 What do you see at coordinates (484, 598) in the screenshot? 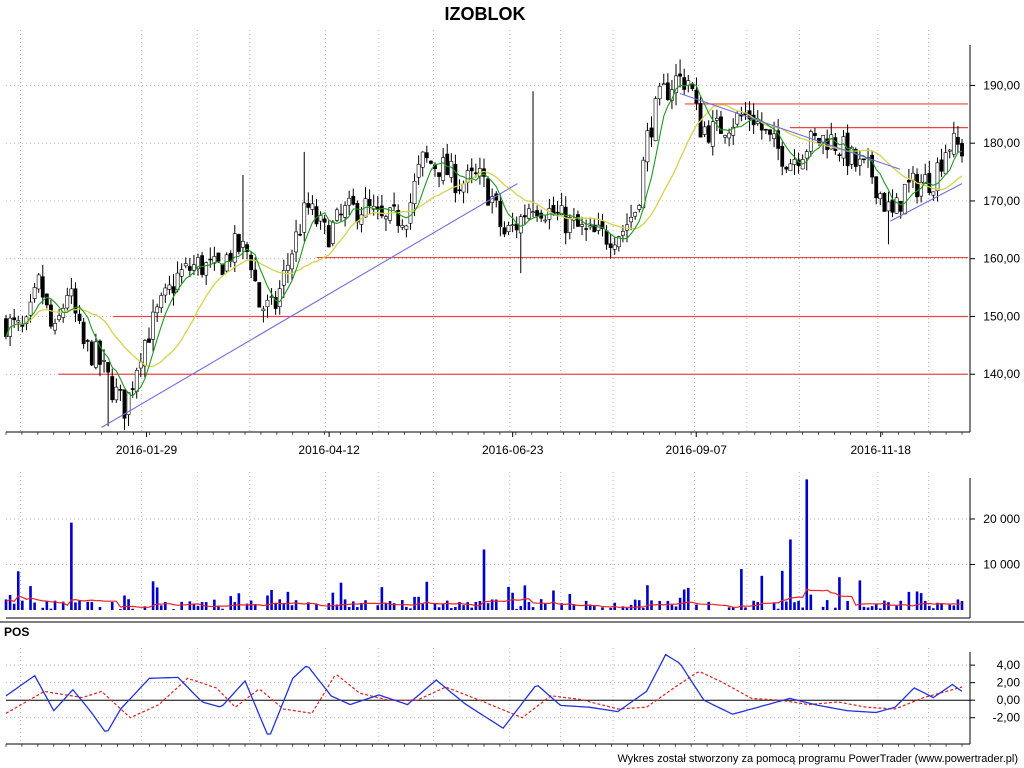
I see `volume-average-line` at bounding box center [484, 598].